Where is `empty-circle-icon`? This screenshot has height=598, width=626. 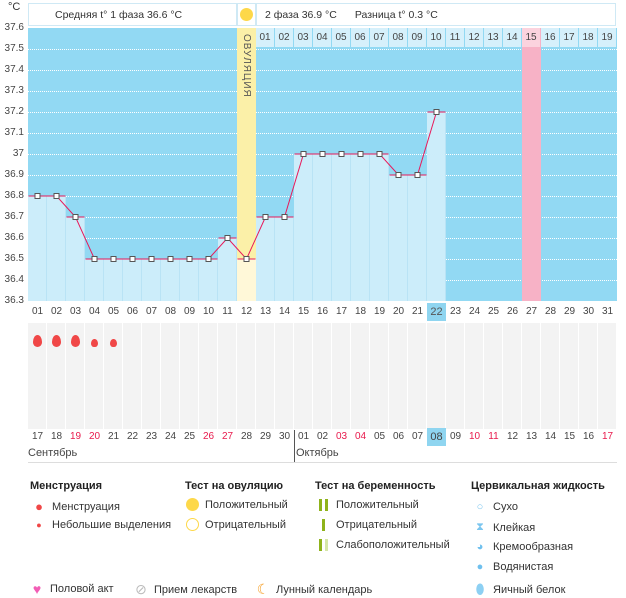
empty-circle-icon is located at coordinates (192, 524).